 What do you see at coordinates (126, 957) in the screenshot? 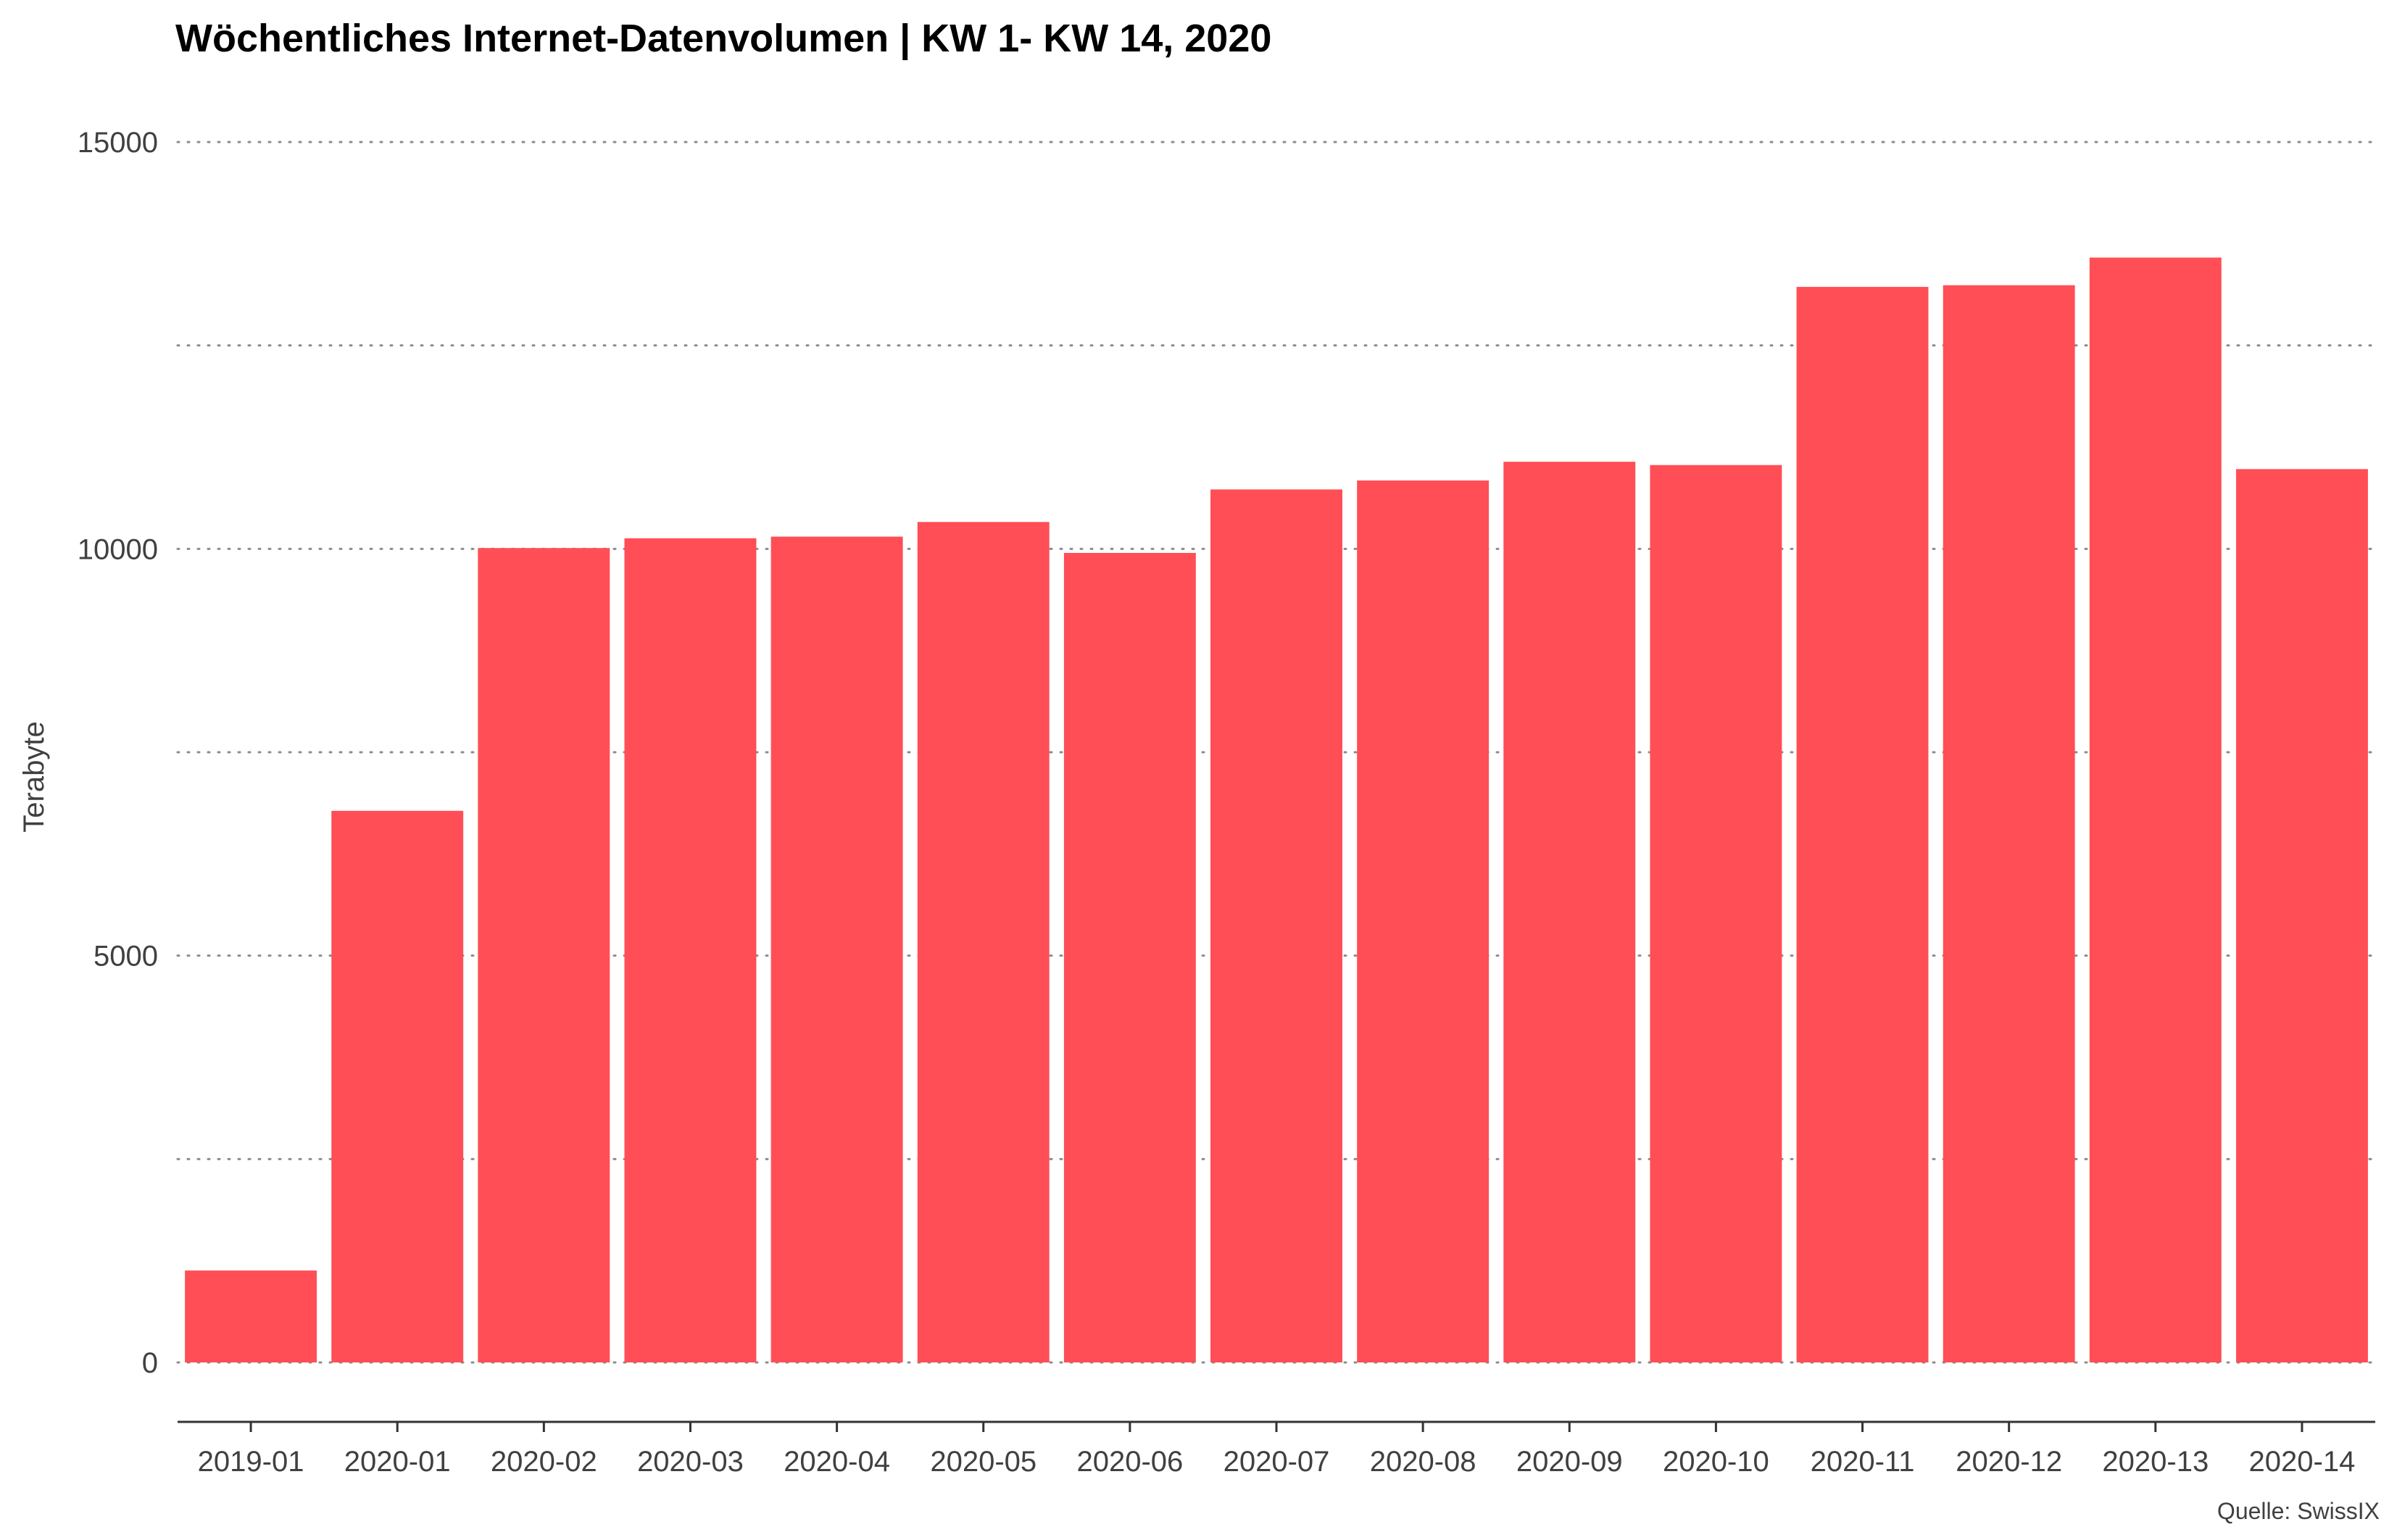
I see `y-tick-label: 5000` at bounding box center [126, 957].